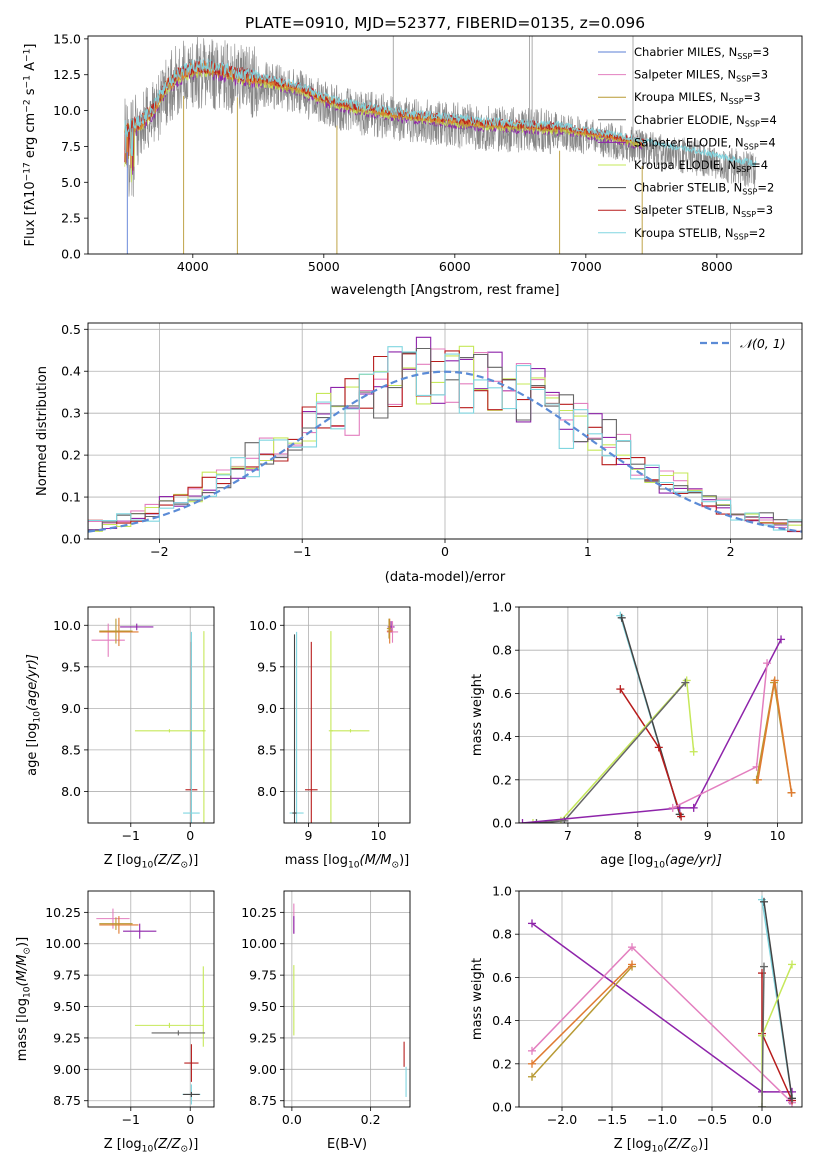  Describe the element at coordinates (626, 860) in the screenshot. I see `x-axis-label-part: age [log` at that location.